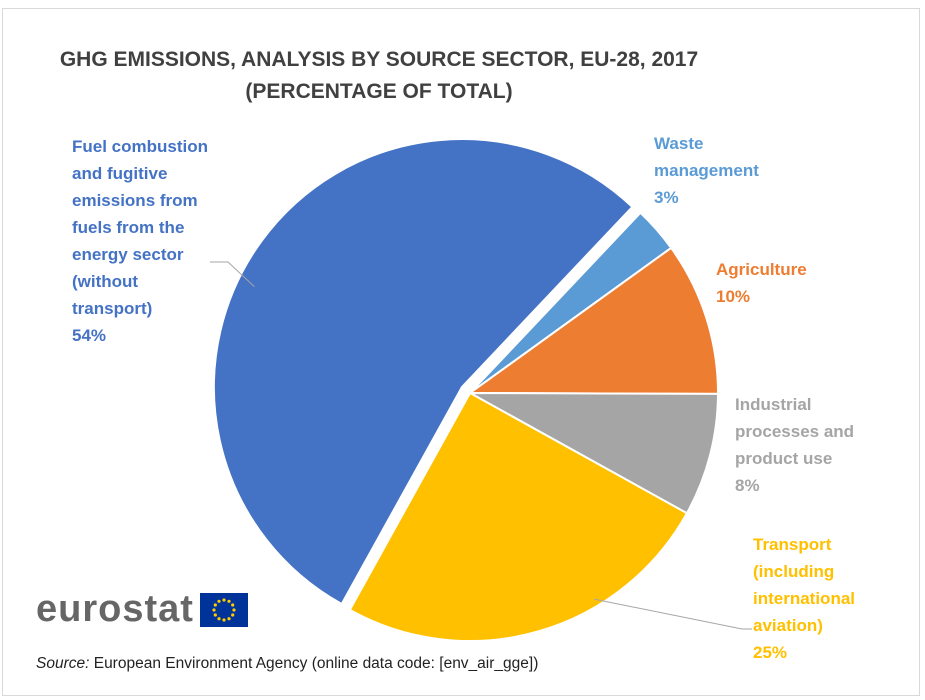  Describe the element at coordinates (761, 283) in the screenshot. I see `label-agriculture: Agriculture 10%` at that location.